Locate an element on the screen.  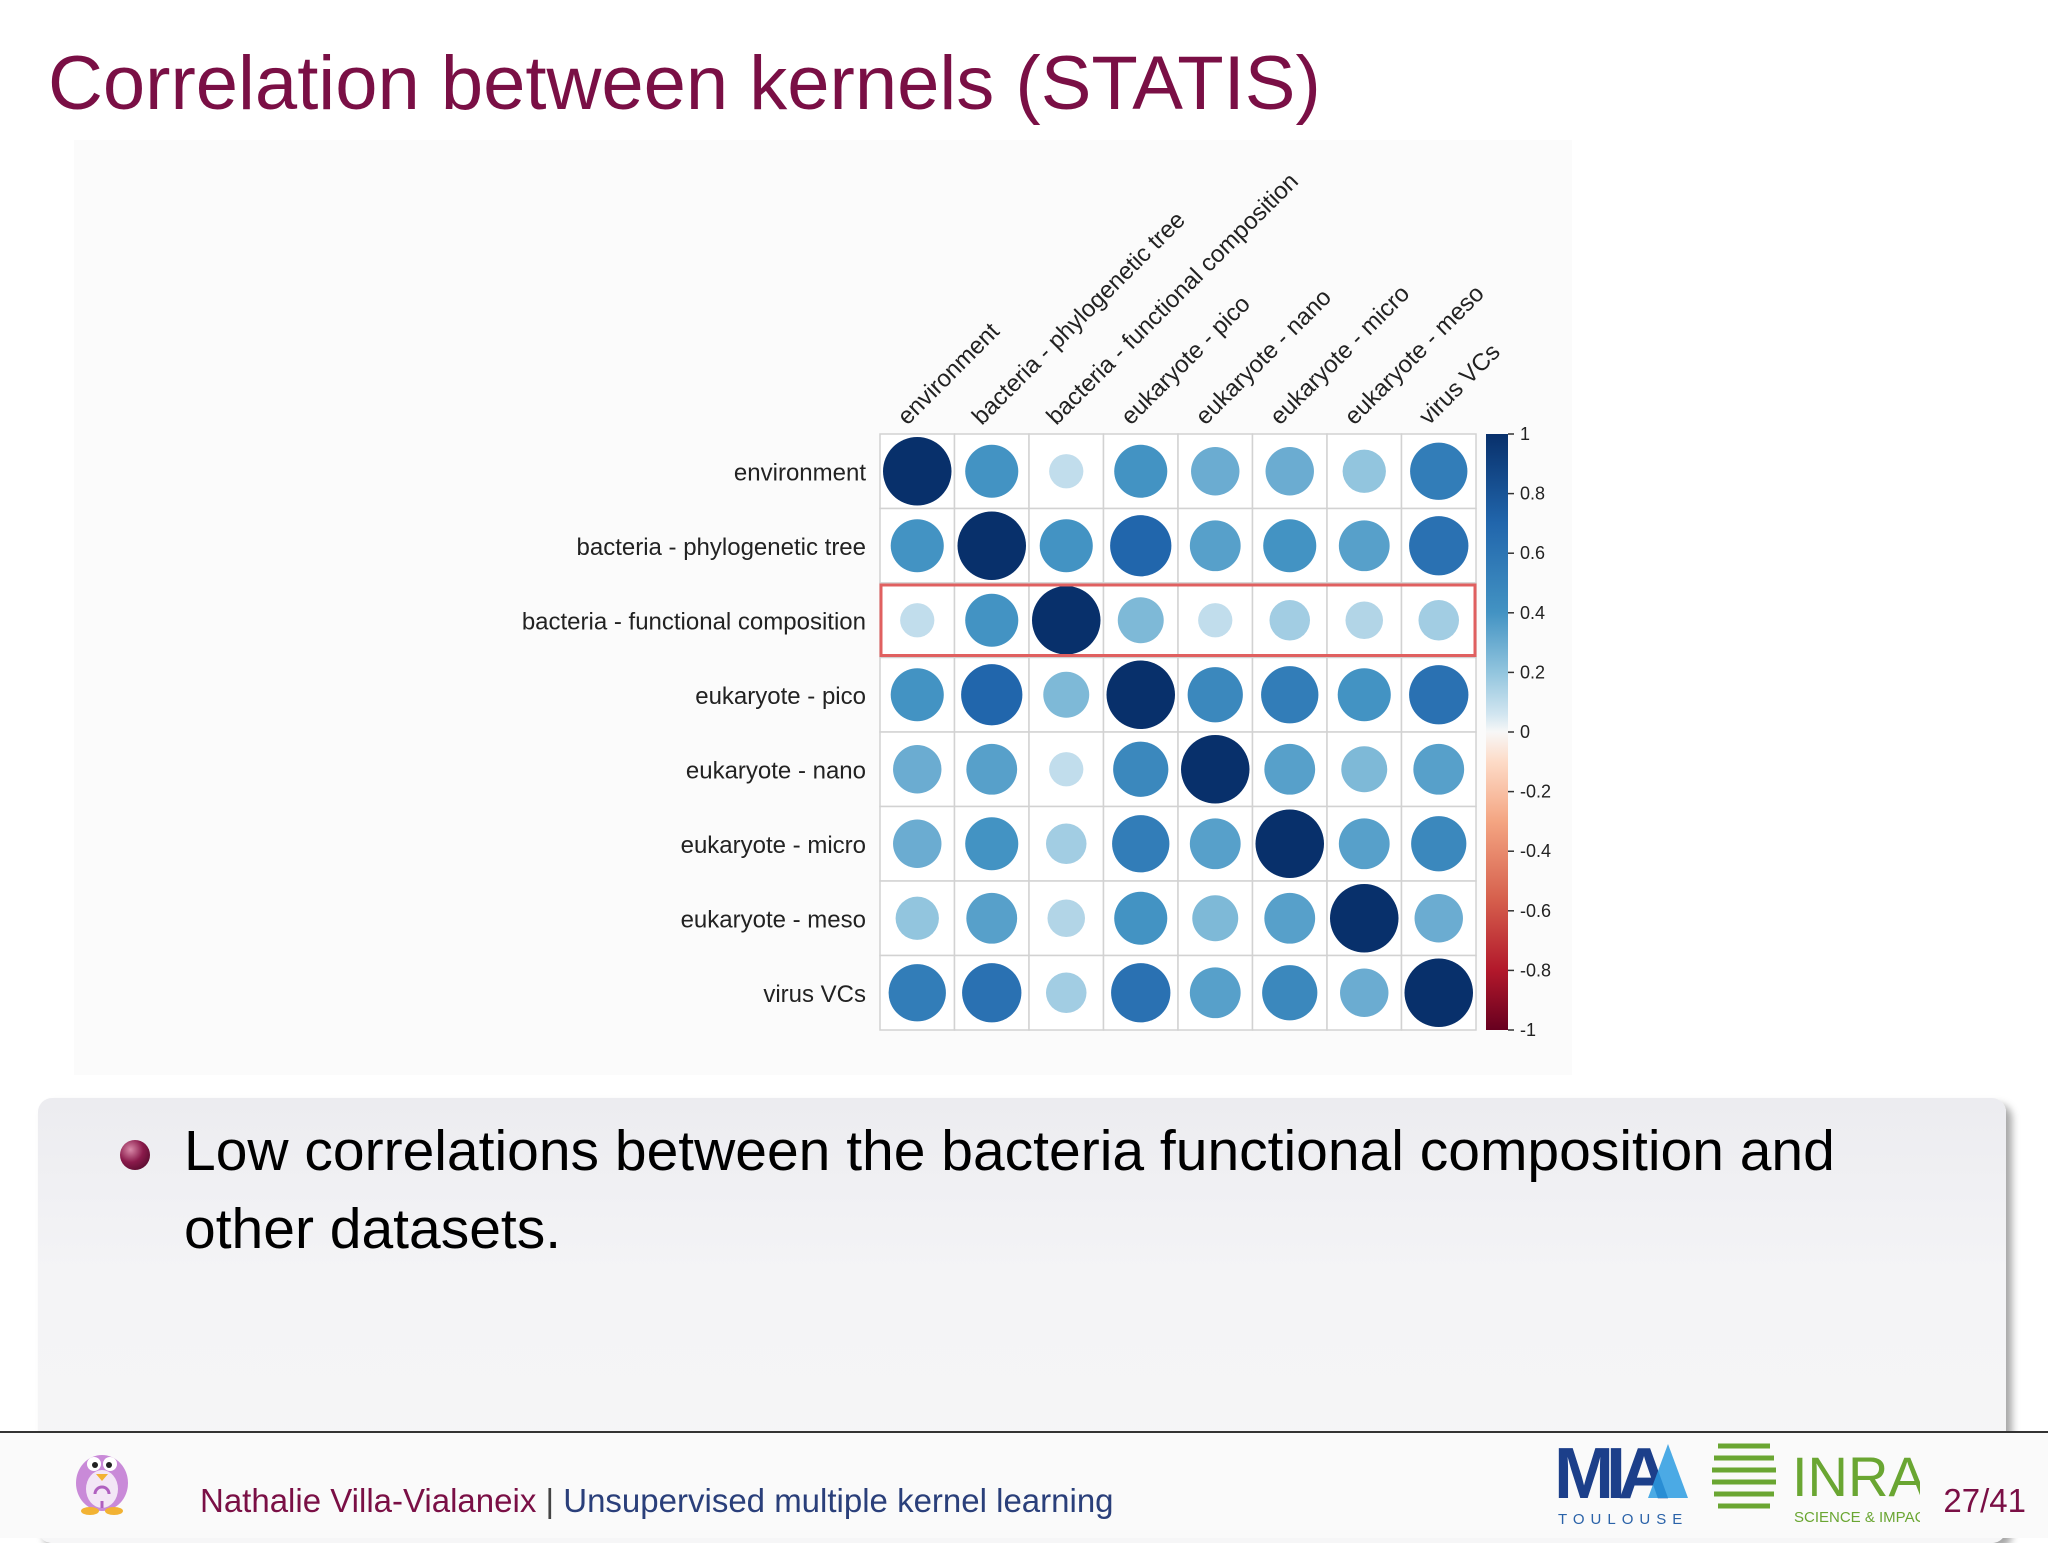
column-label: eukaryote - nano is located at coordinates (1263, 357).